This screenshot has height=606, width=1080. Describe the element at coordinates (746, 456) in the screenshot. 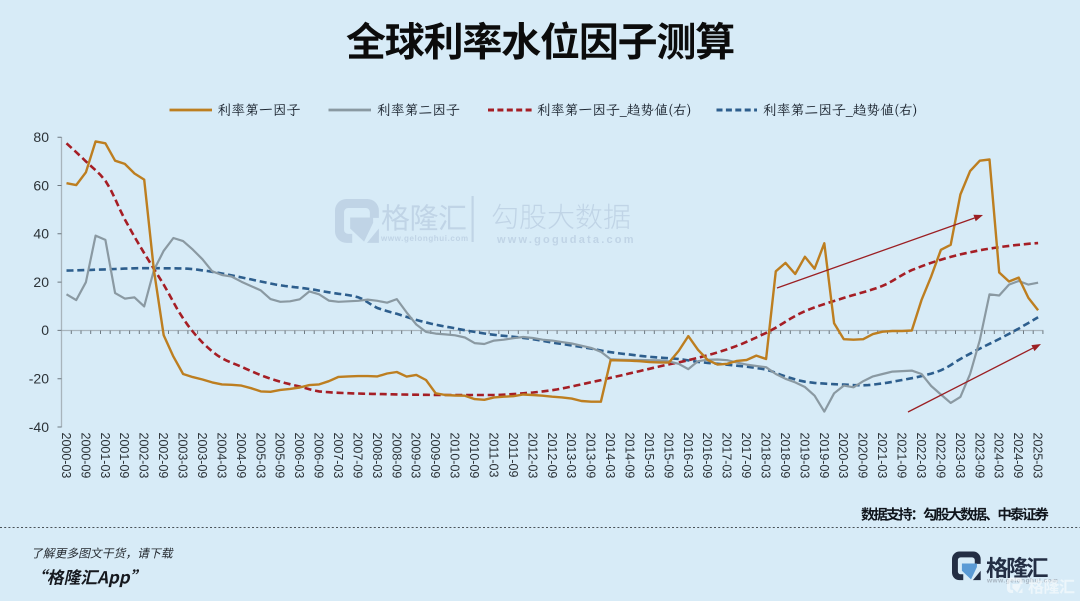

I see `svg-text: 2017-09` at that location.